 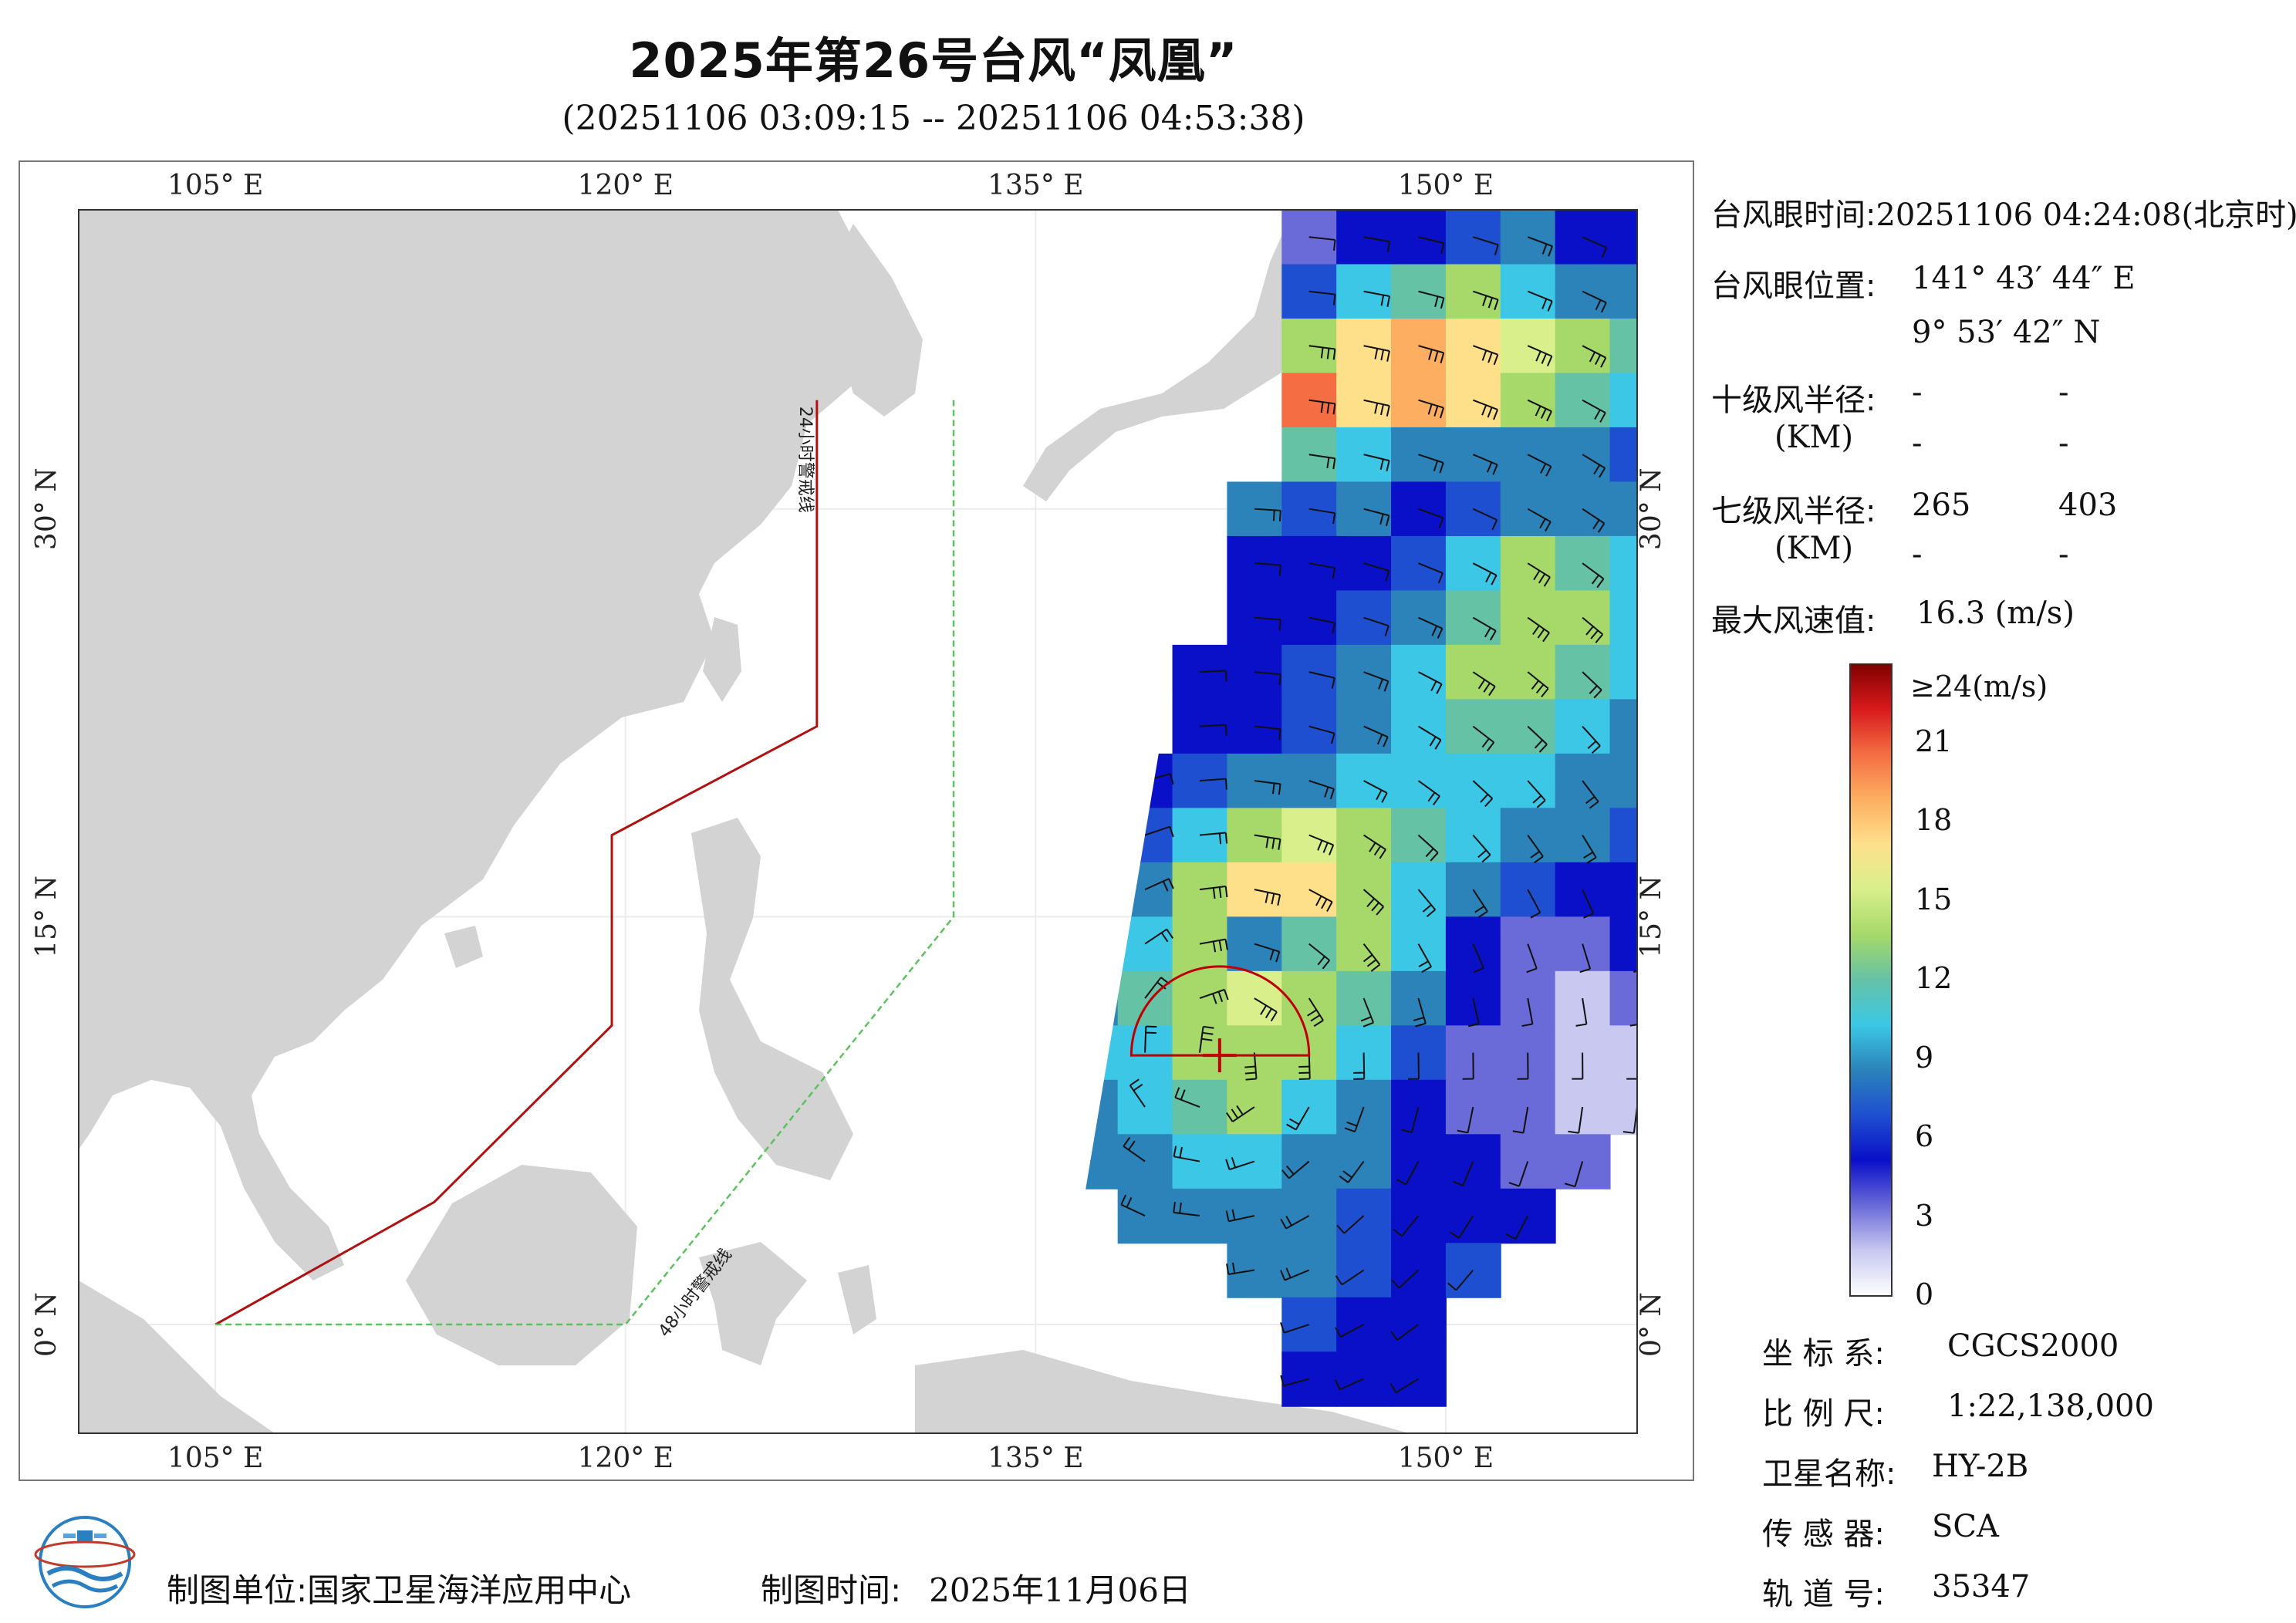 I want to click on eye-position: 台风眼位置:, so click(x=1793, y=283).